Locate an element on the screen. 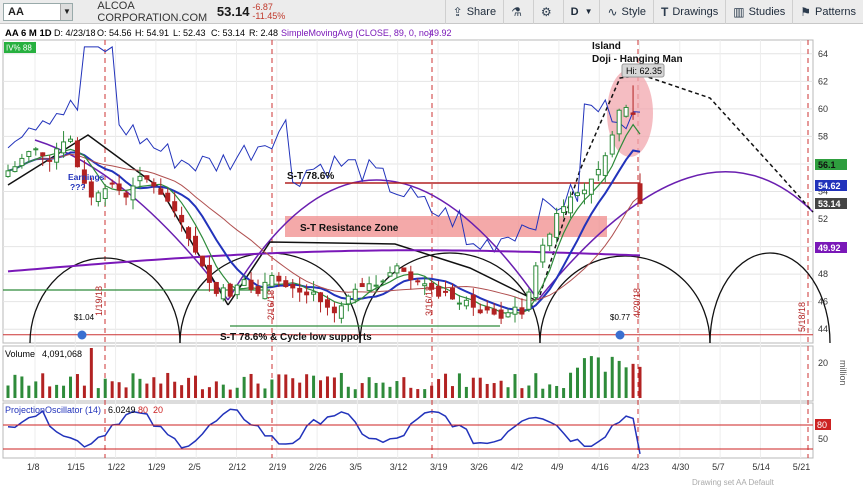  date-tick-label: 3/5 is located at coordinates (355, 467).